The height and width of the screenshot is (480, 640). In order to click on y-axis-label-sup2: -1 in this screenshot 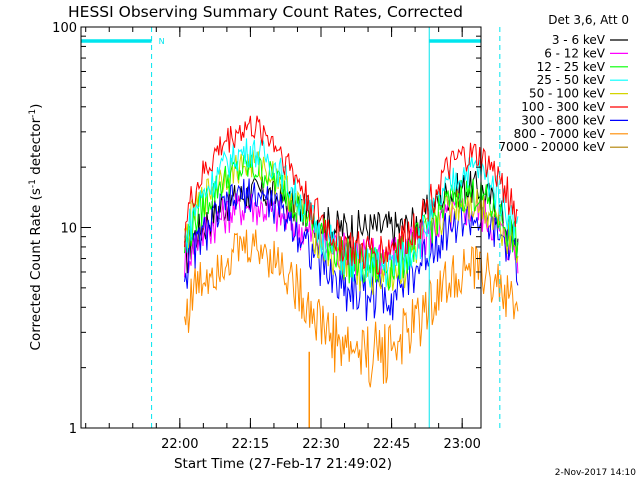, I will do `click(33, 113)`.